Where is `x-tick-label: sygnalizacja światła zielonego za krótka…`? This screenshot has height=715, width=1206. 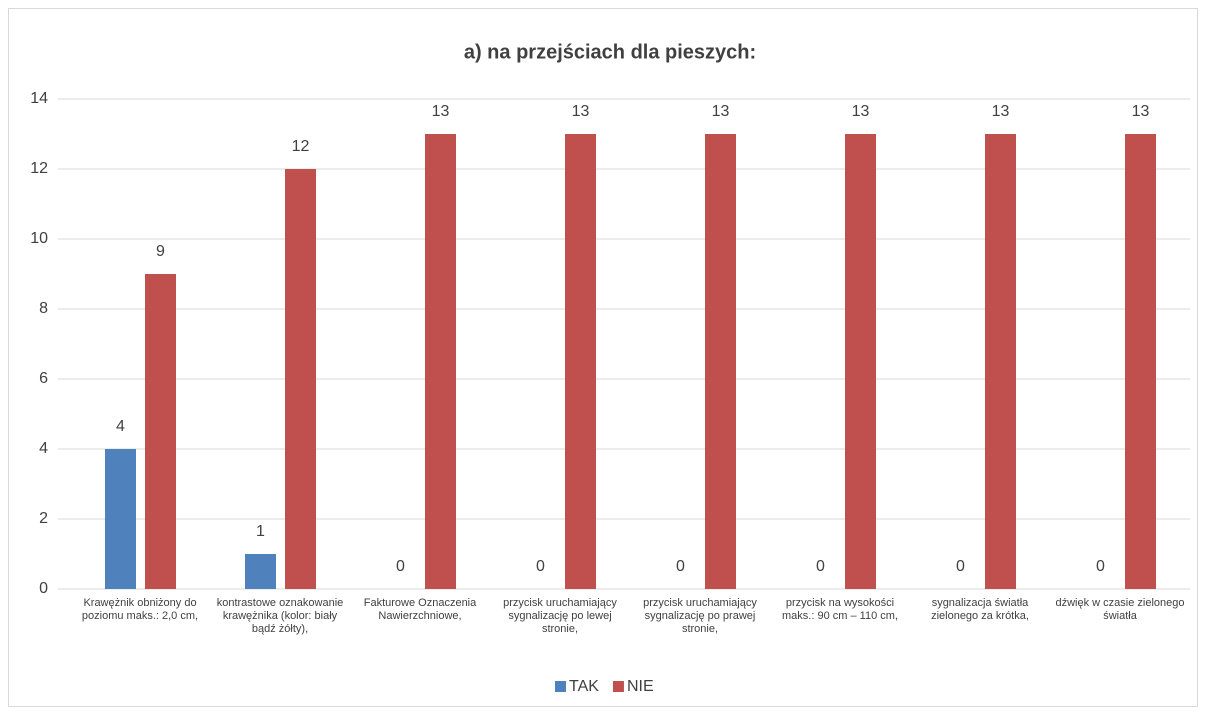
x-tick-label: sygnalizacja światła zielonego za krótka… is located at coordinates (980, 609).